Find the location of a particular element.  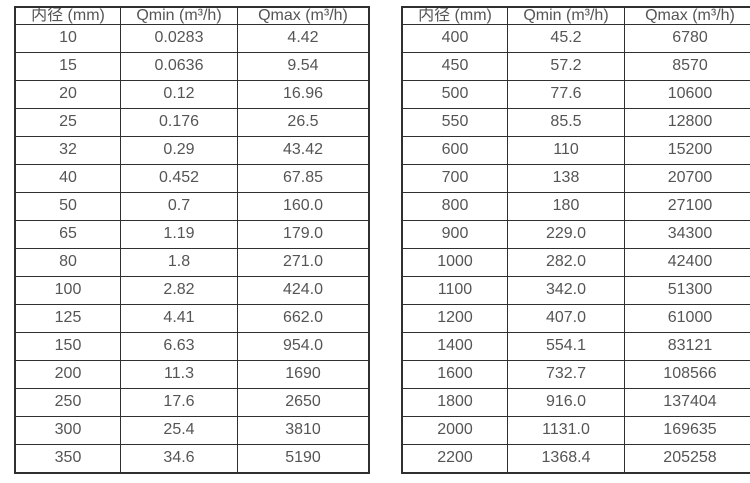

table-cell: 1690 is located at coordinates (303, 374).